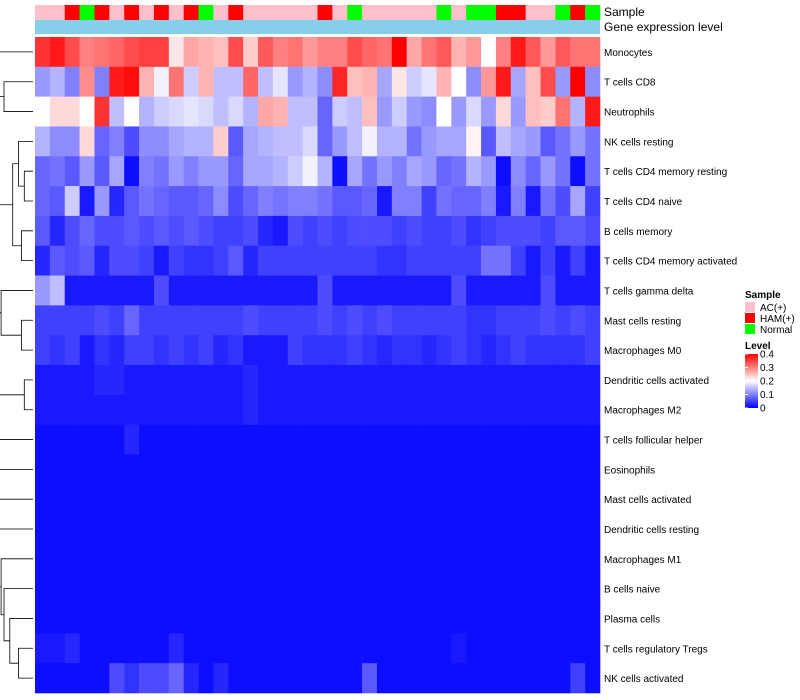 The height and width of the screenshot is (700, 800). What do you see at coordinates (317, 27) in the screenshot?
I see `gene-expression-annotation-bar` at bounding box center [317, 27].